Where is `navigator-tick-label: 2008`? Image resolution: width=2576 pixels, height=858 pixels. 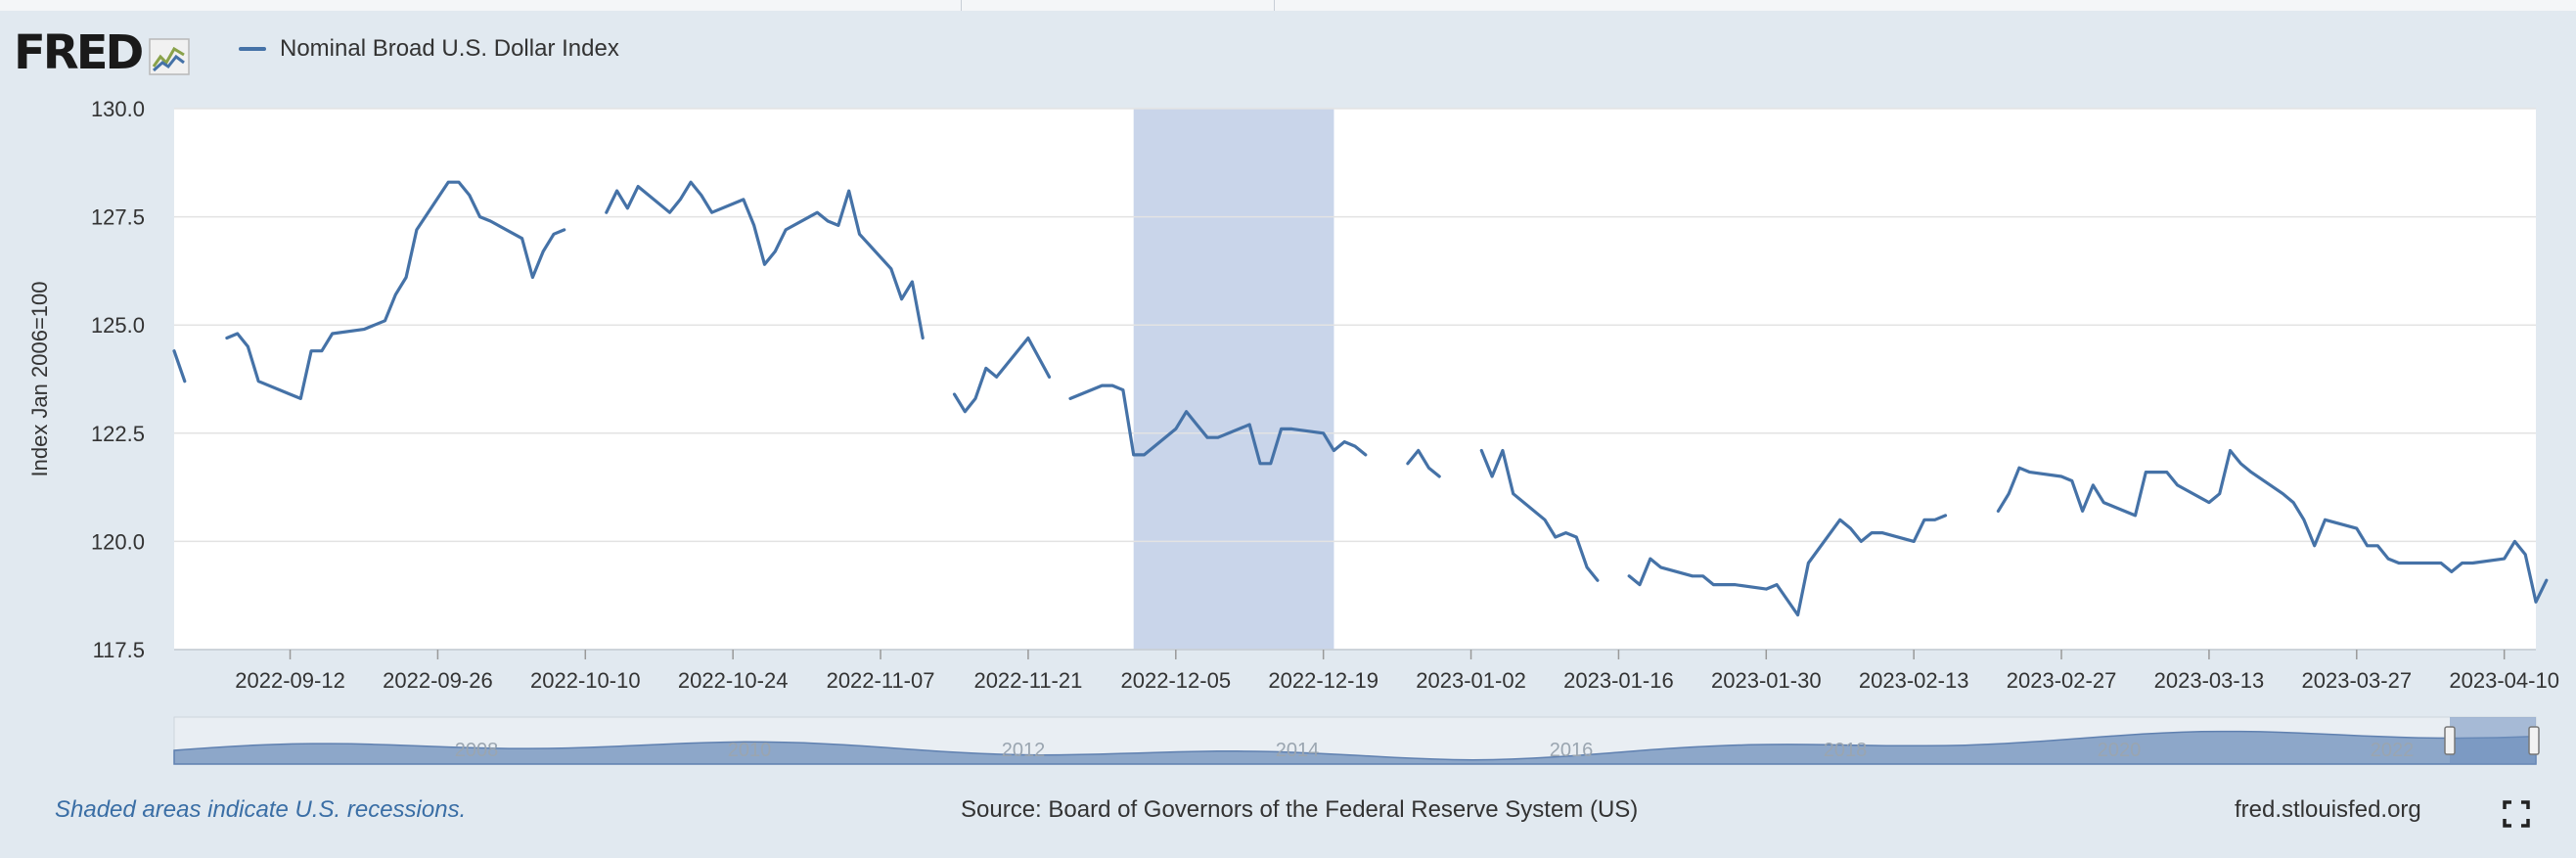
navigator-tick-label: 2008 is located at coordinates (477, 751).